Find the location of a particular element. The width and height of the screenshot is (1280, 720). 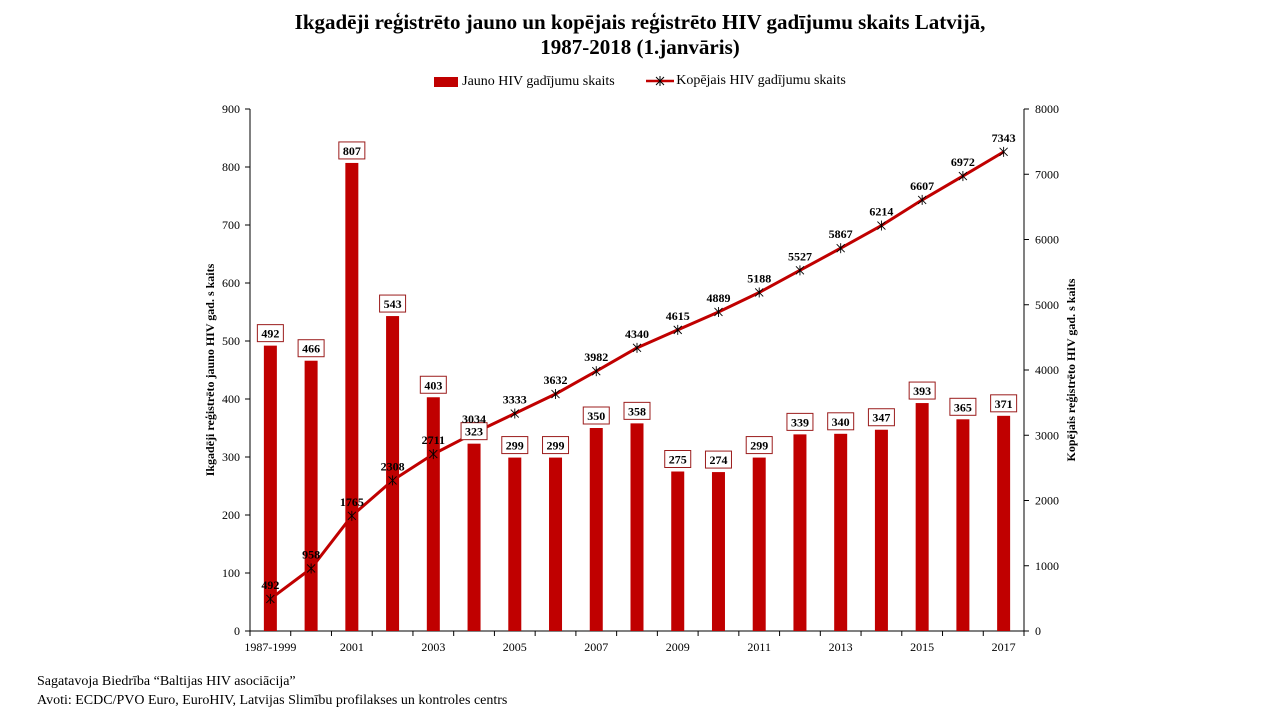

bar-data-label: 275 is located at coordinates (678, 460).